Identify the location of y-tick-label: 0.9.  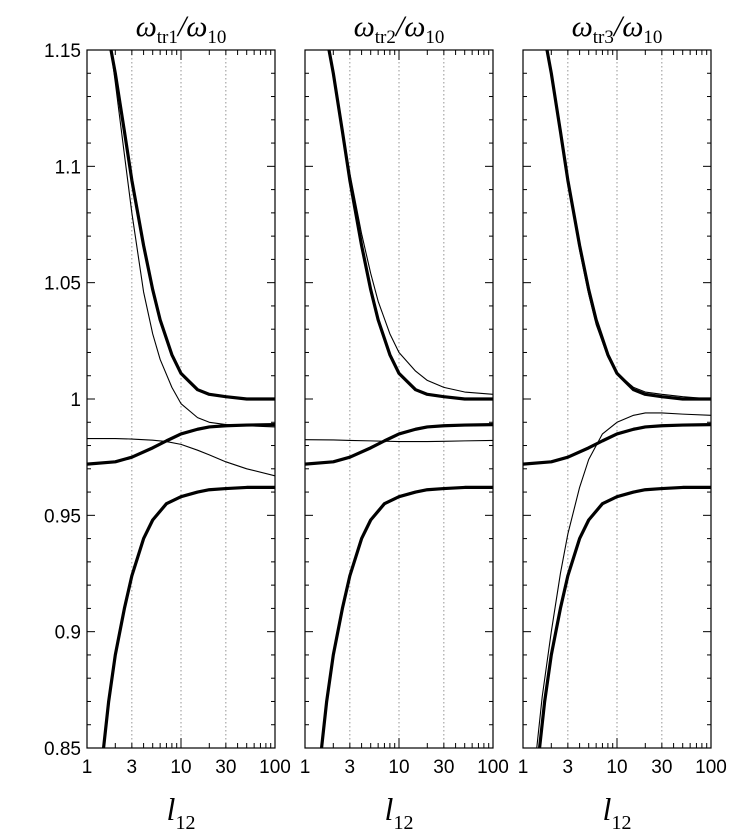
(68, 633).